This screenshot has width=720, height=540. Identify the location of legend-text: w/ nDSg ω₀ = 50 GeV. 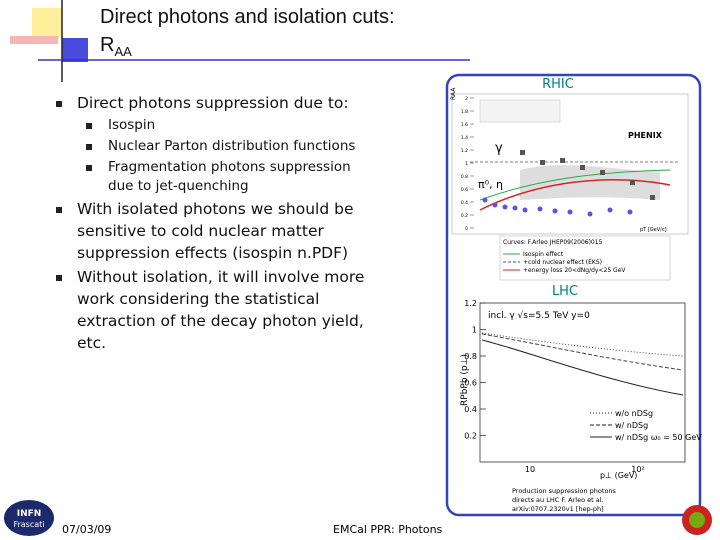
(658, 437).